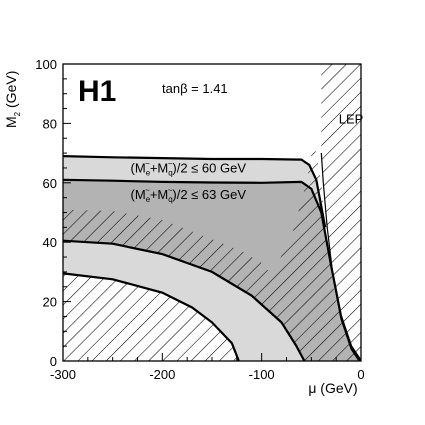  I want to click on h1-logo: H1, so click(97, 91).